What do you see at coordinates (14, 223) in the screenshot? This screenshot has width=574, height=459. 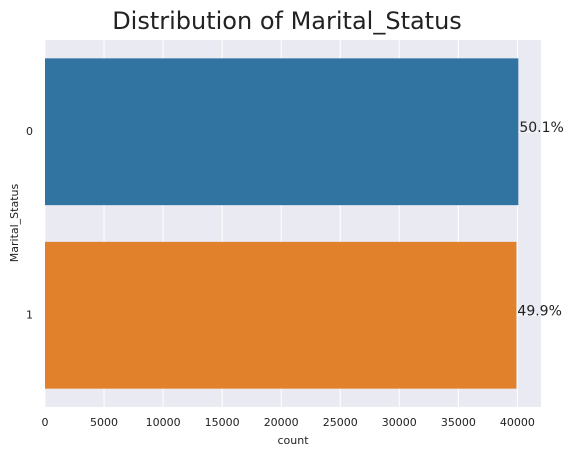 I see `y-axis-label: Marital_Status` at bounding box center [14, 223].